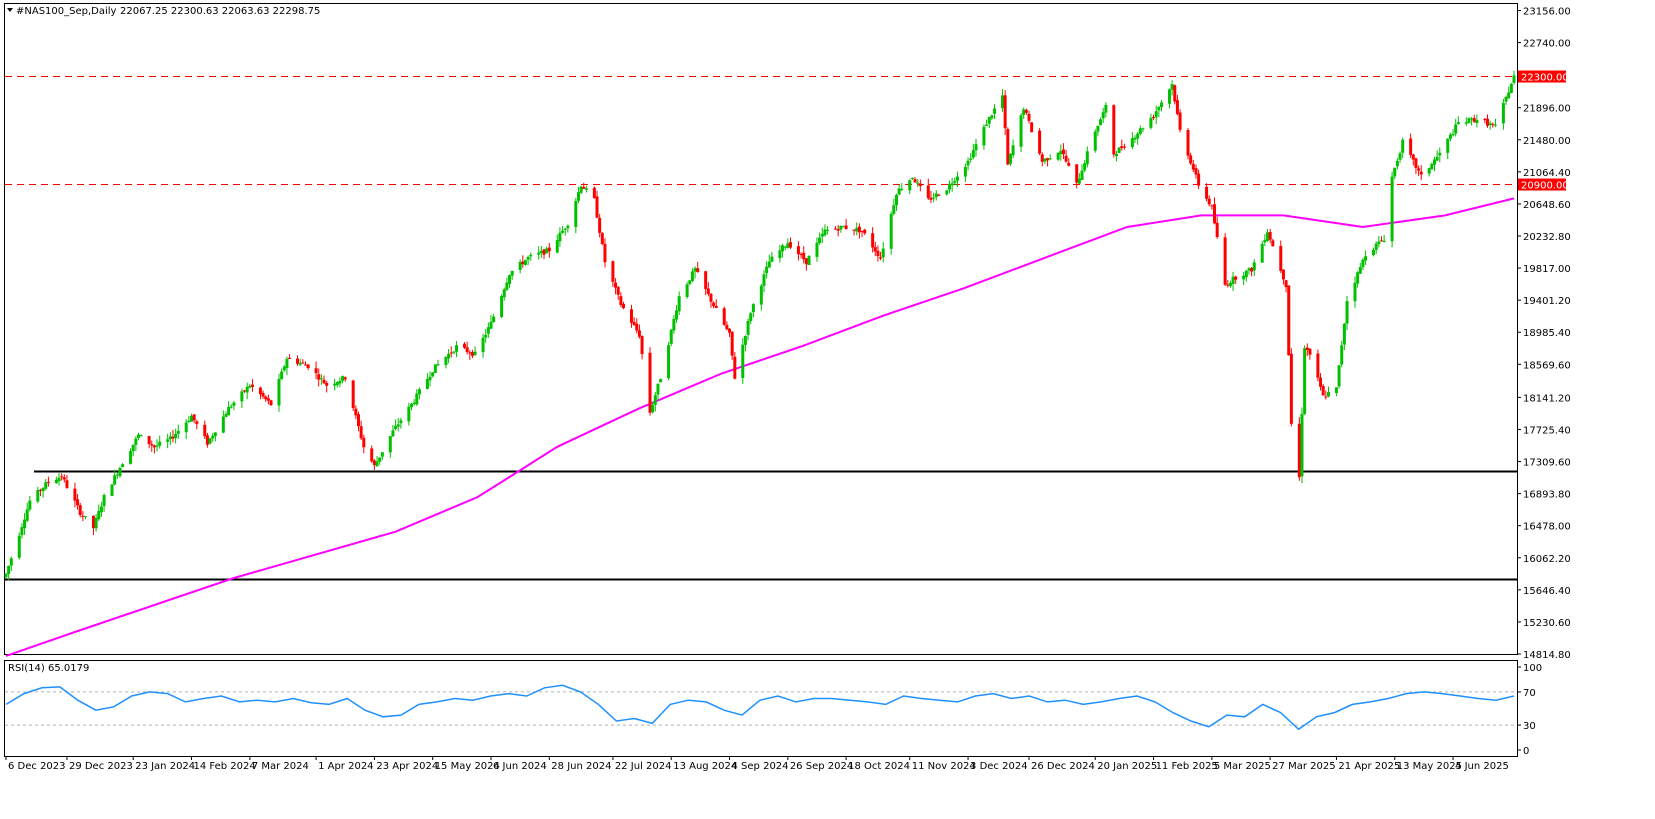 Image resolution: width=1655 pixels, height=819 pixels. Describe the element at coordinates (1547, 173) in the screenshot. I see `price-tick-label: 21064.40` at that location.